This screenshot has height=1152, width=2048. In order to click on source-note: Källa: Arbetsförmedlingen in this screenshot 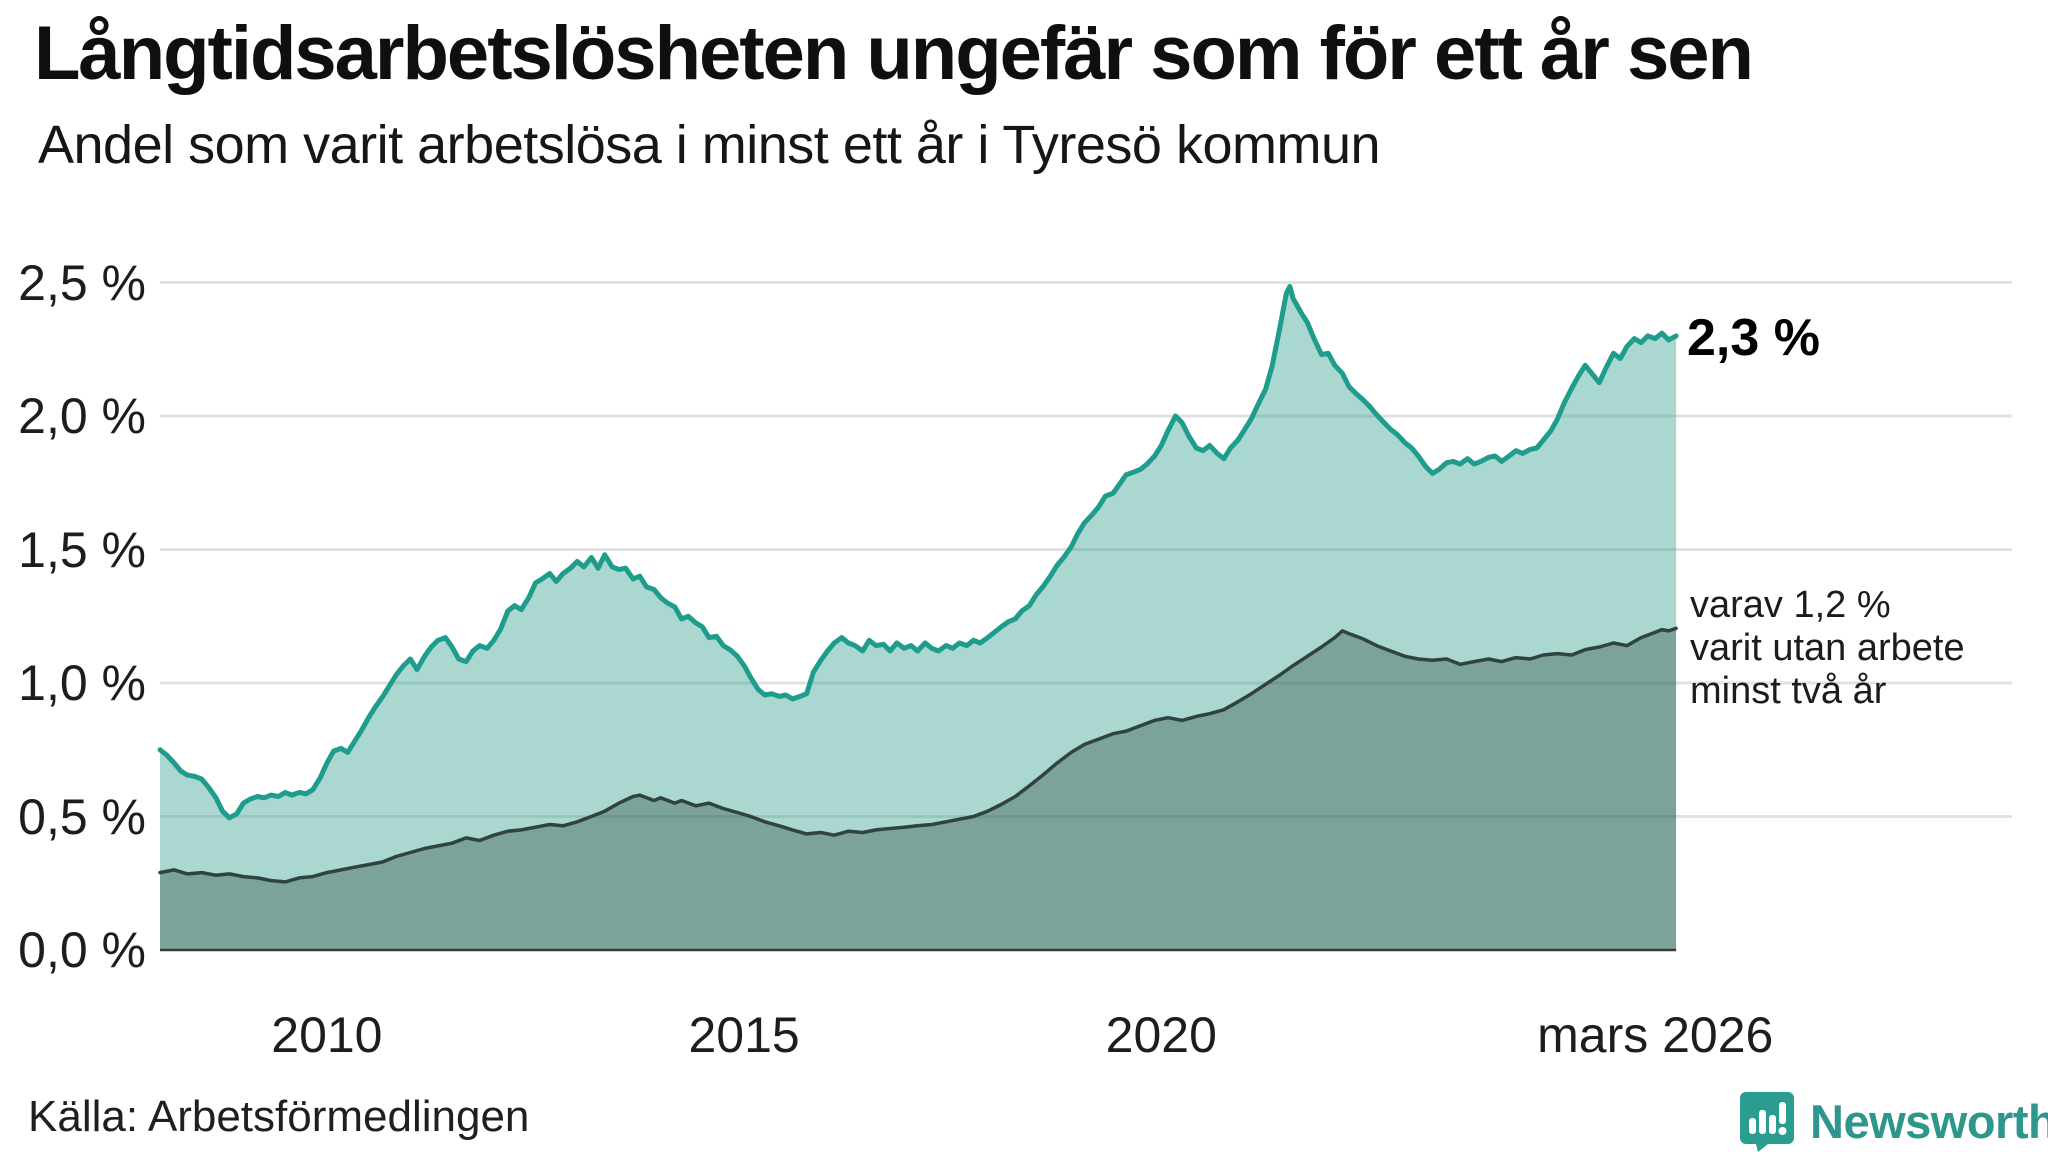, I will do `click(279, 1116)`.